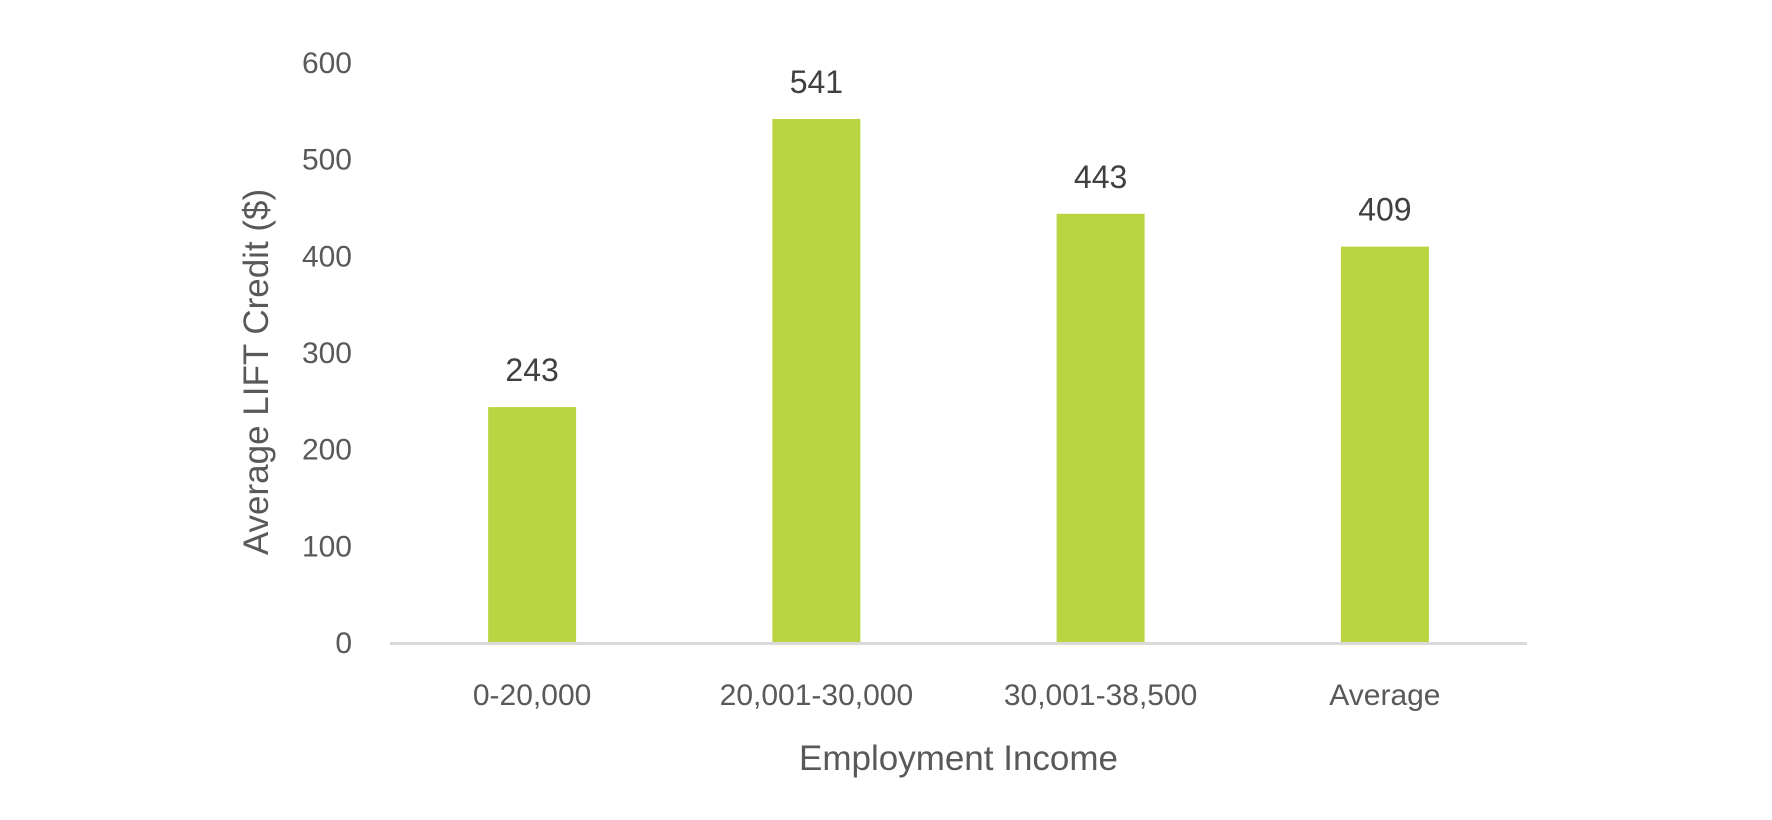 This screenshot has width=1772, height=820. I want to click on data-label-2: 443, so click(1100, 177).